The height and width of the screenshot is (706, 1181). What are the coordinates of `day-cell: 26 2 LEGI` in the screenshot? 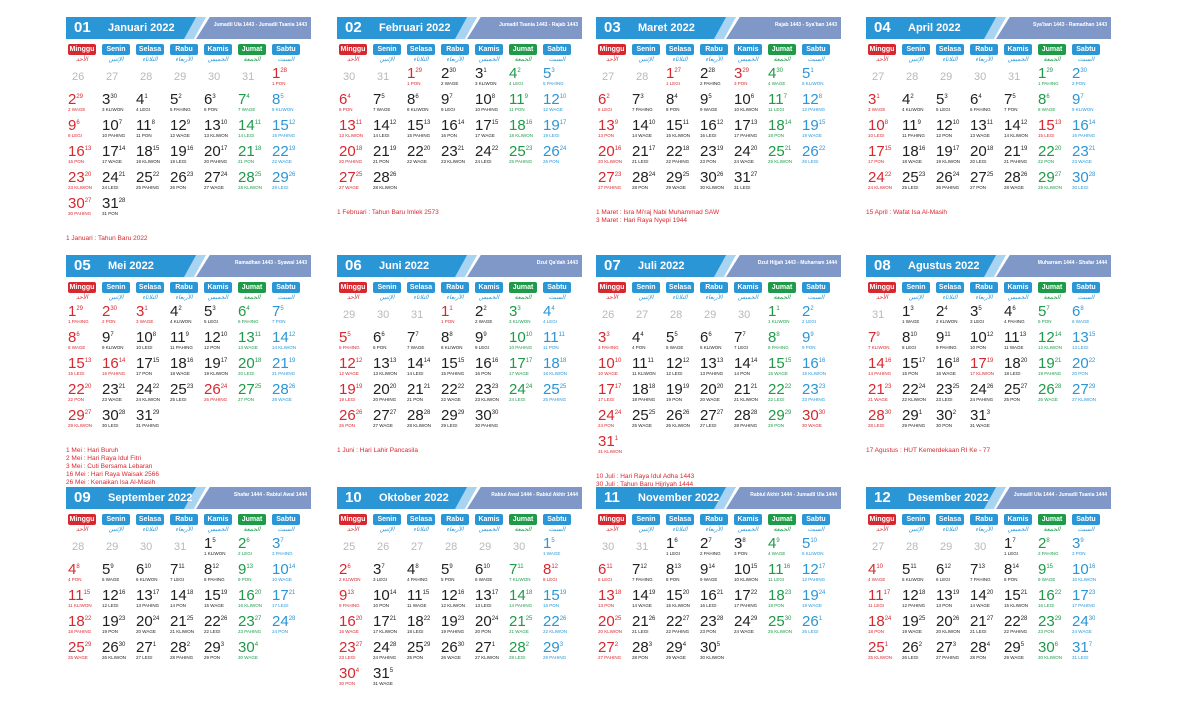 It's located at (245, 545).